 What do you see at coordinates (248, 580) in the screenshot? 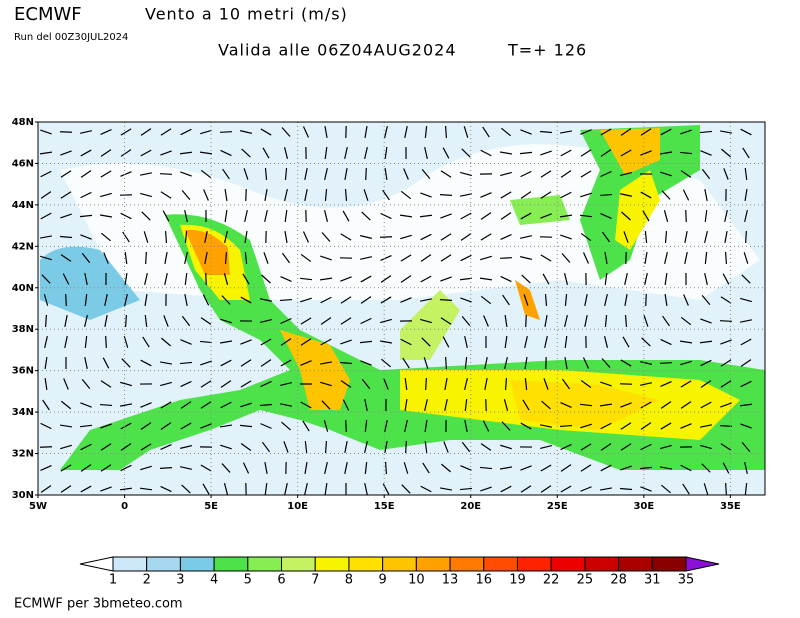
I see `colorbar-label: 5` at bounding box center [248, 580].